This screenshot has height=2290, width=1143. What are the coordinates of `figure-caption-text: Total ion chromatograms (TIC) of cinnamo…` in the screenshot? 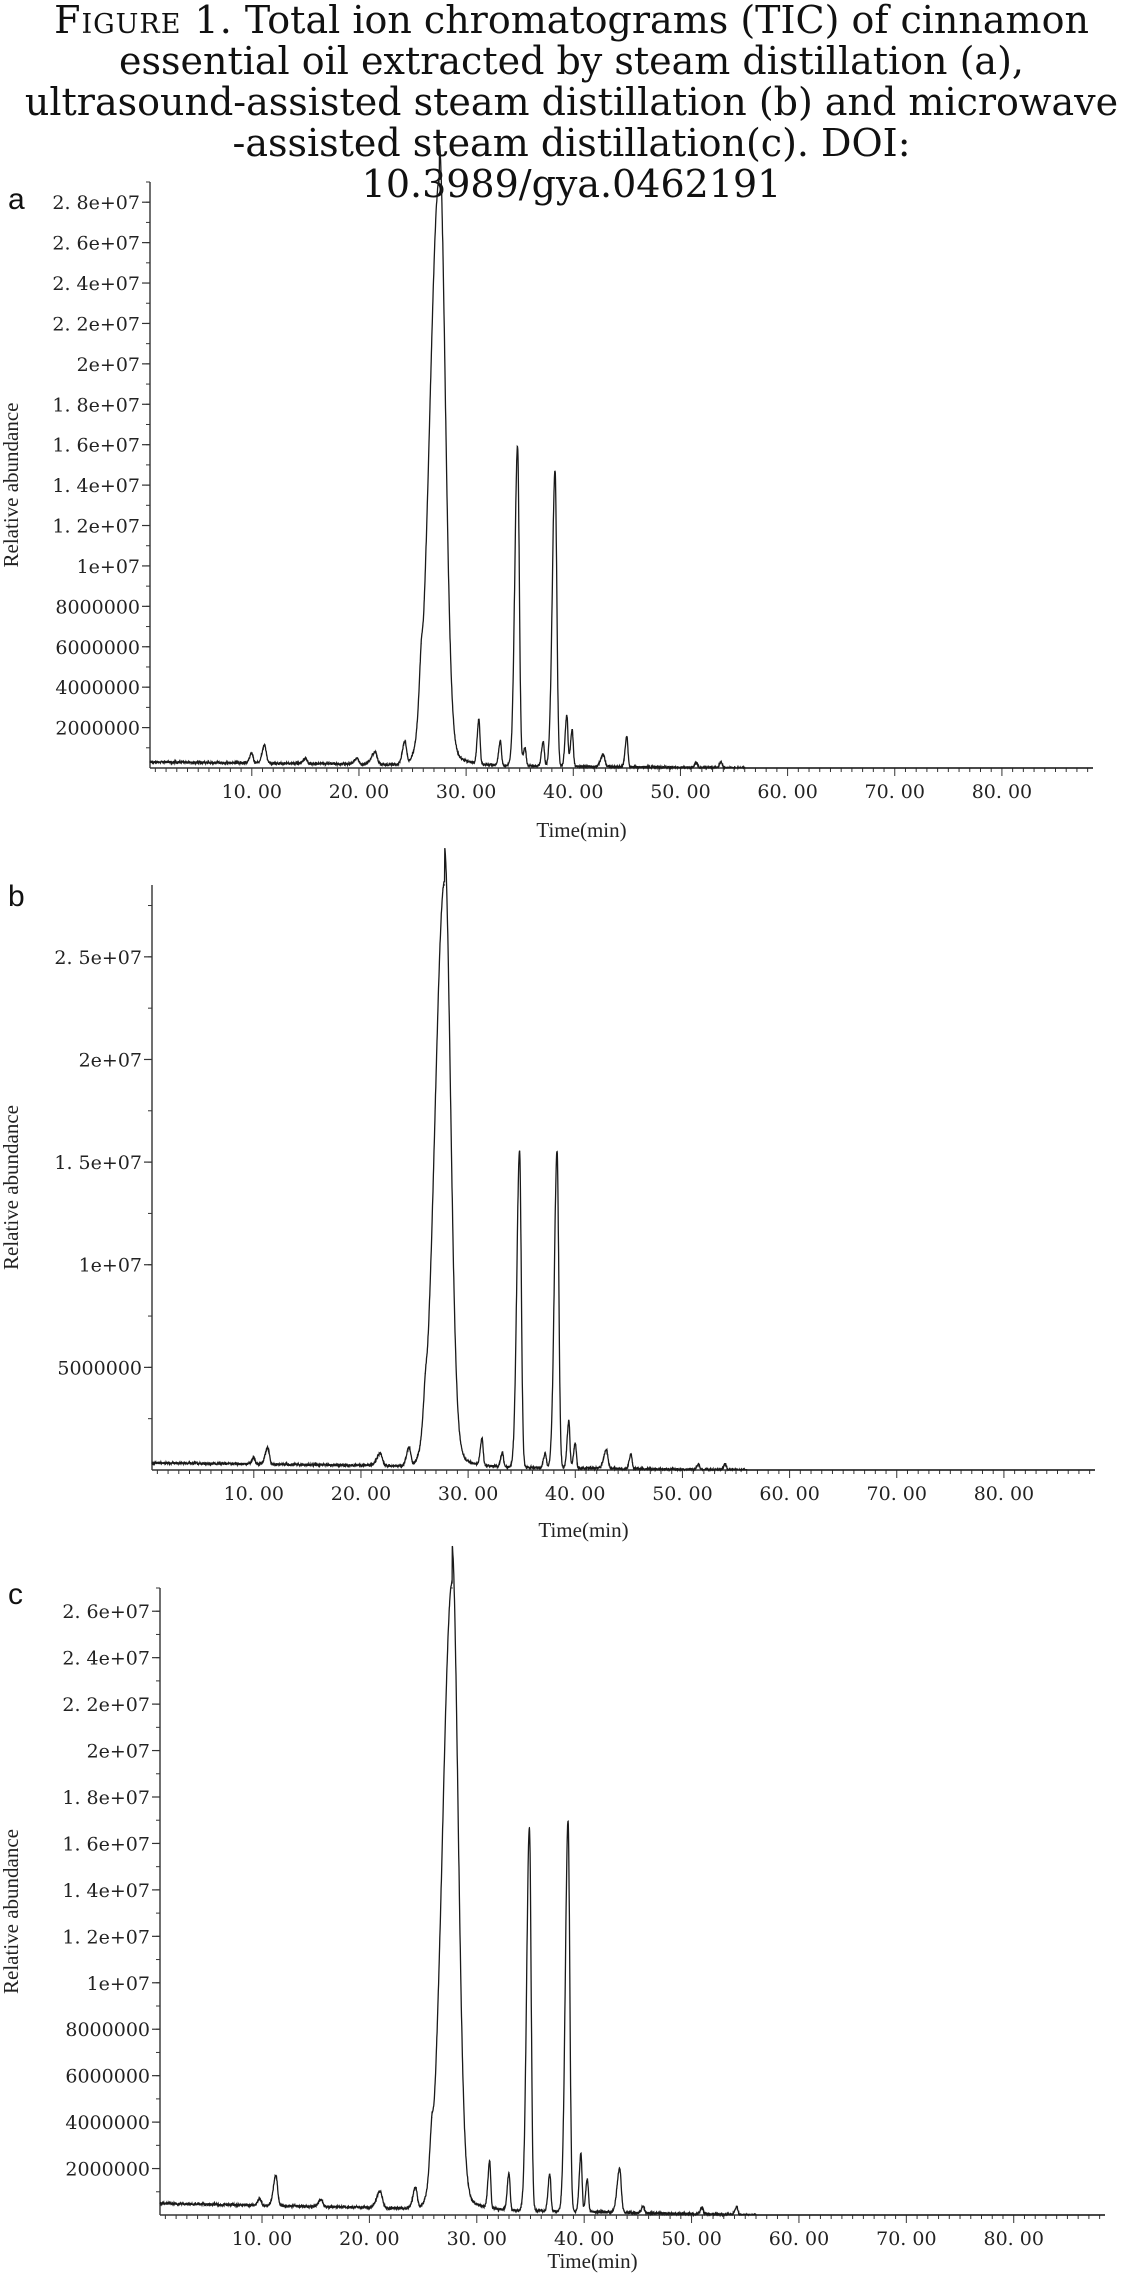 It's located at (571, 103).